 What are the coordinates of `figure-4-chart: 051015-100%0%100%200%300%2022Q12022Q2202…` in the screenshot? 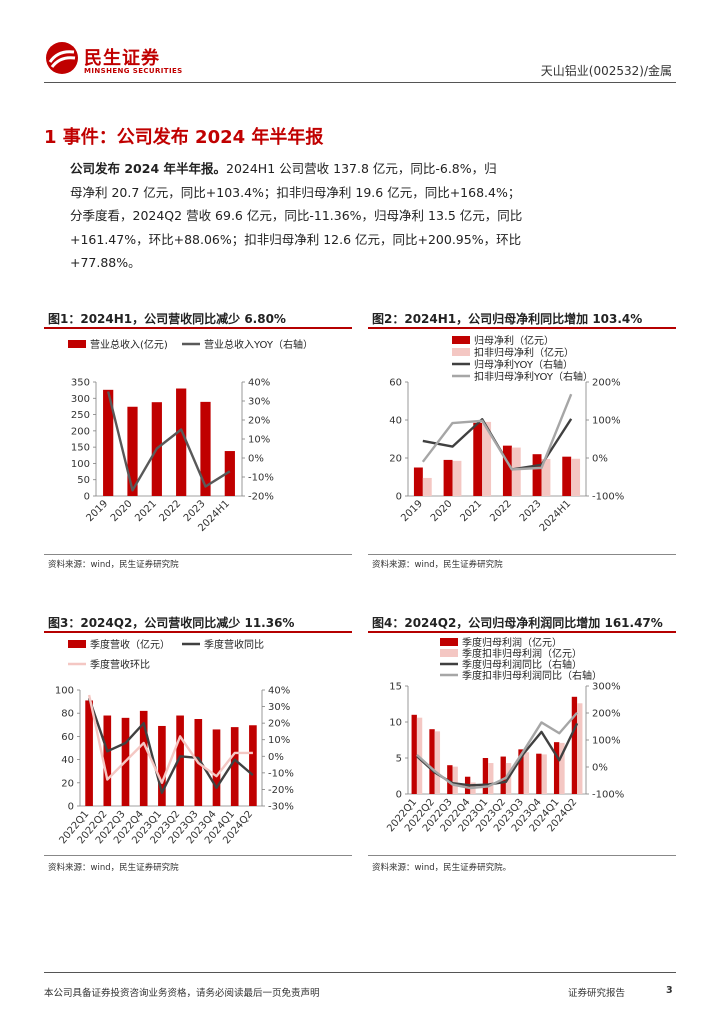 It's located at (504, 735).